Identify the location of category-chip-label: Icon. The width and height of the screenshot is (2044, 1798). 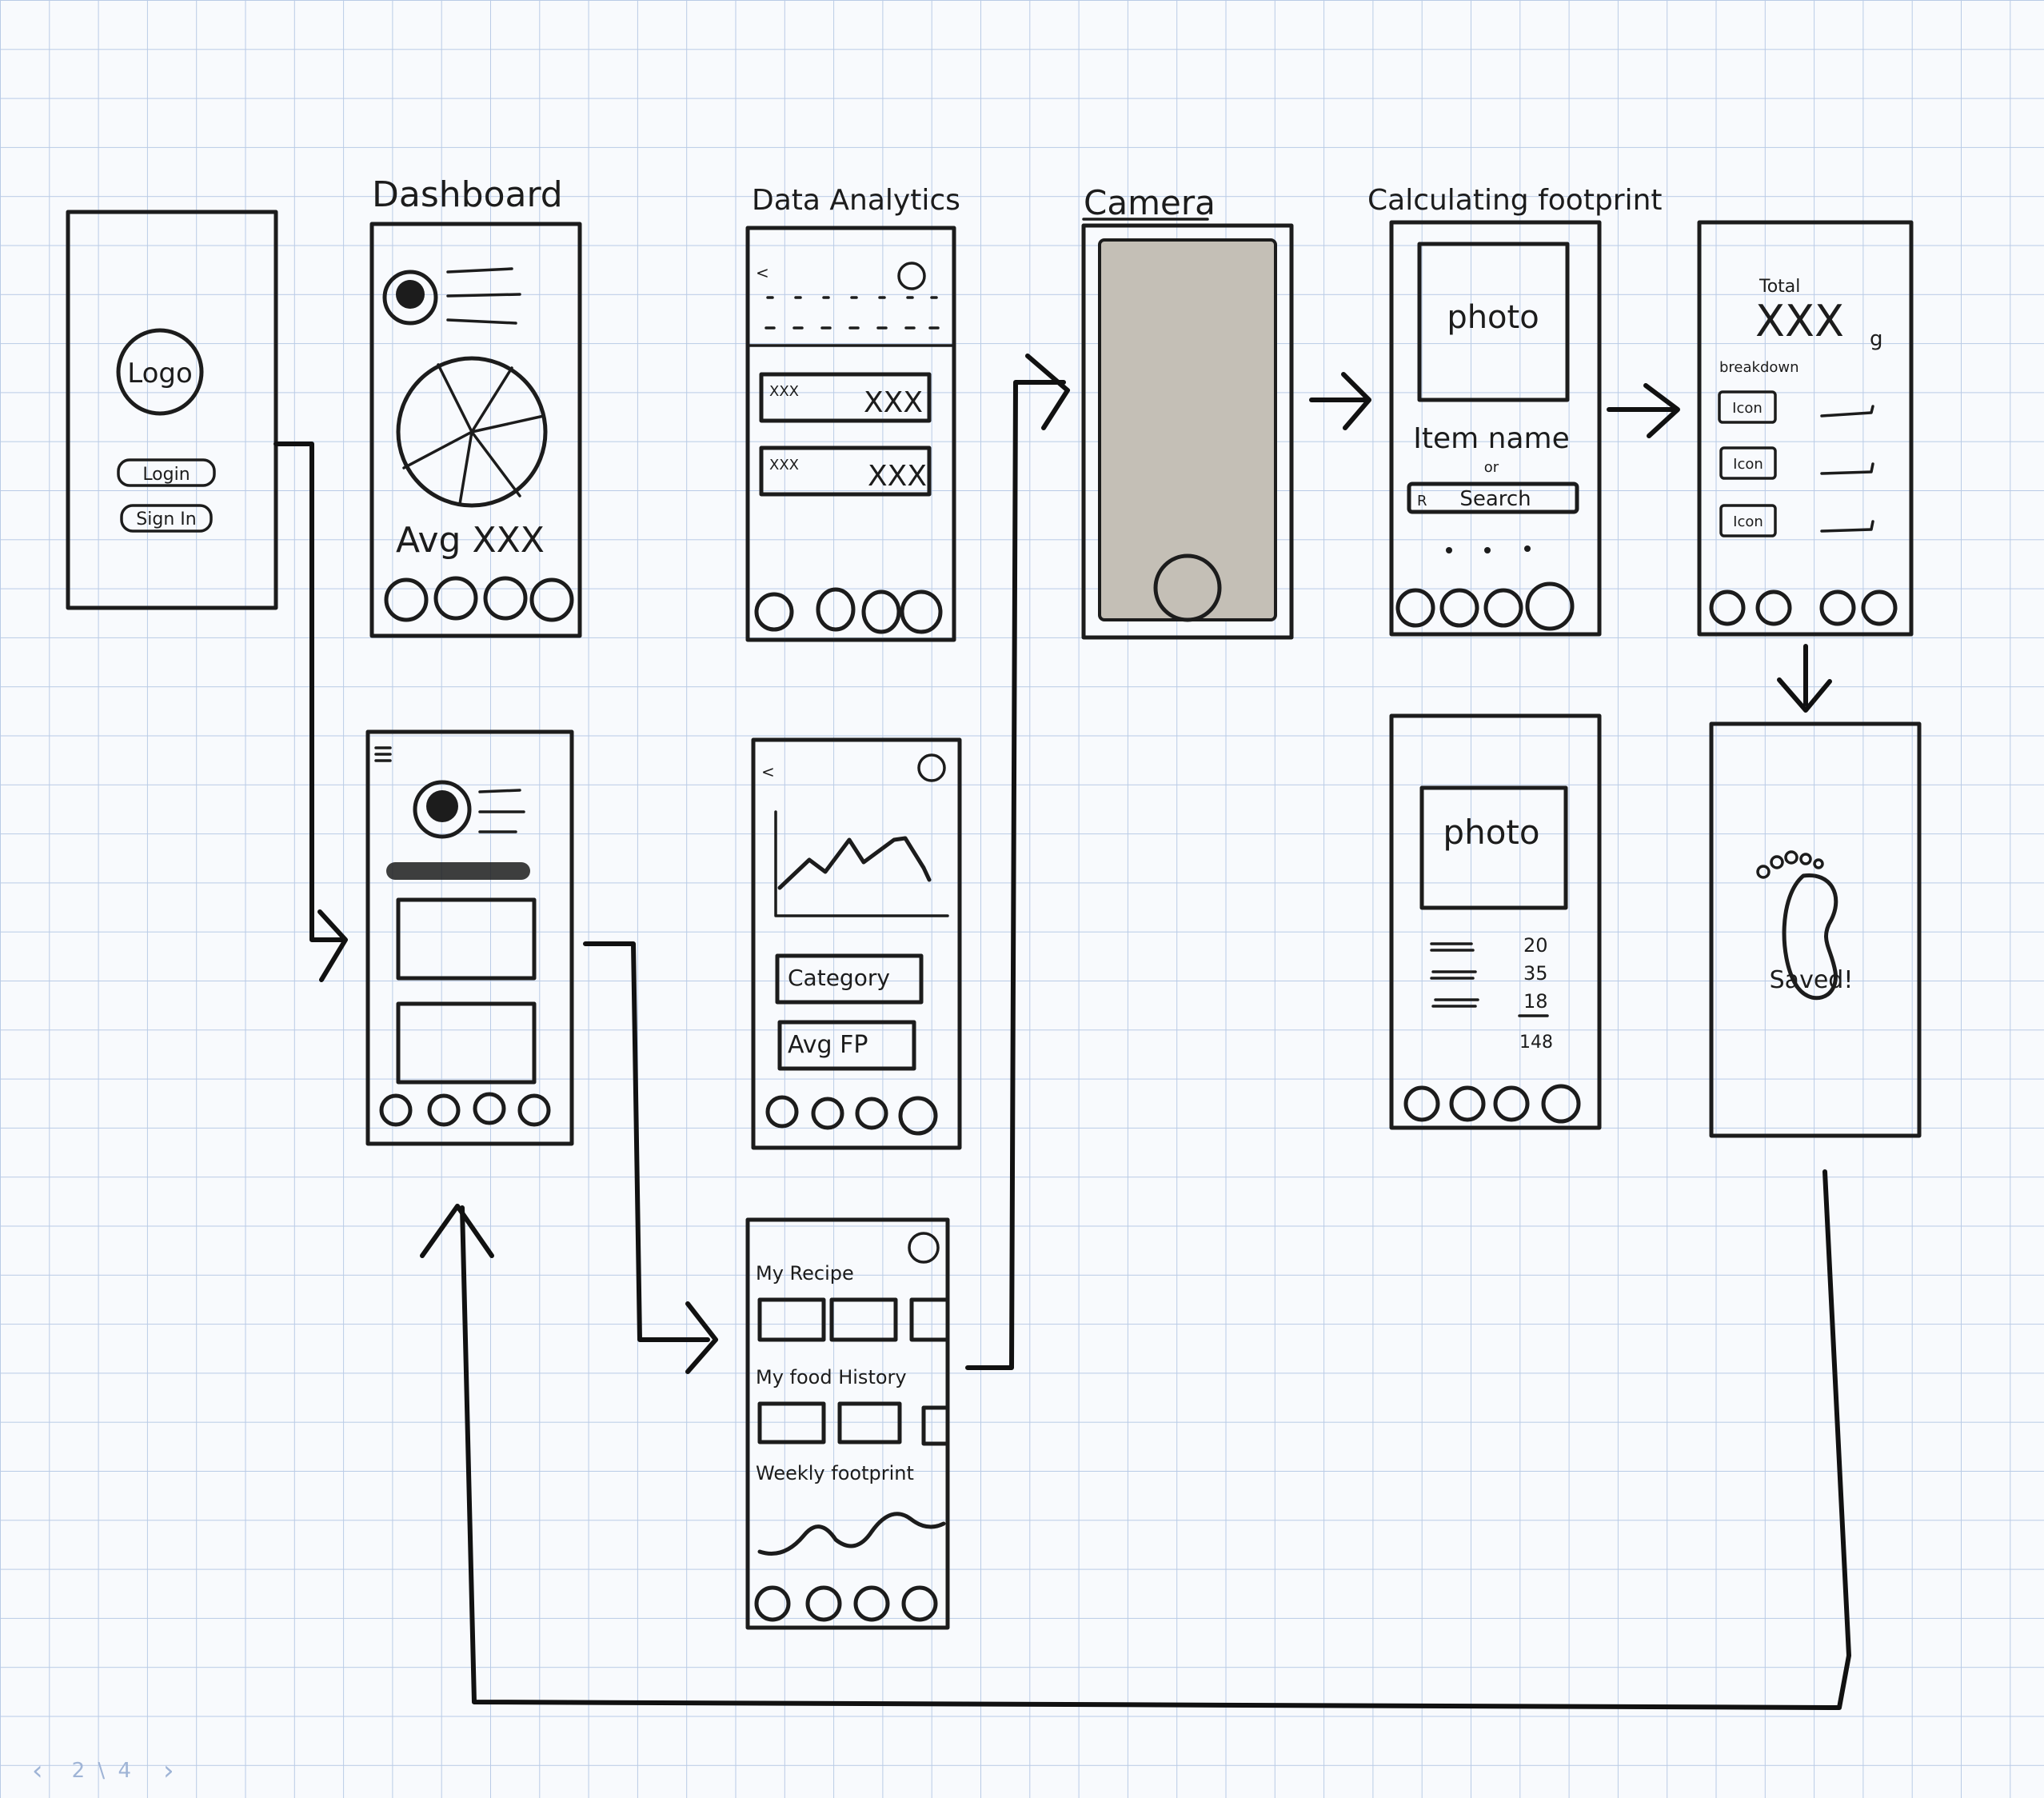
(1747, 408).